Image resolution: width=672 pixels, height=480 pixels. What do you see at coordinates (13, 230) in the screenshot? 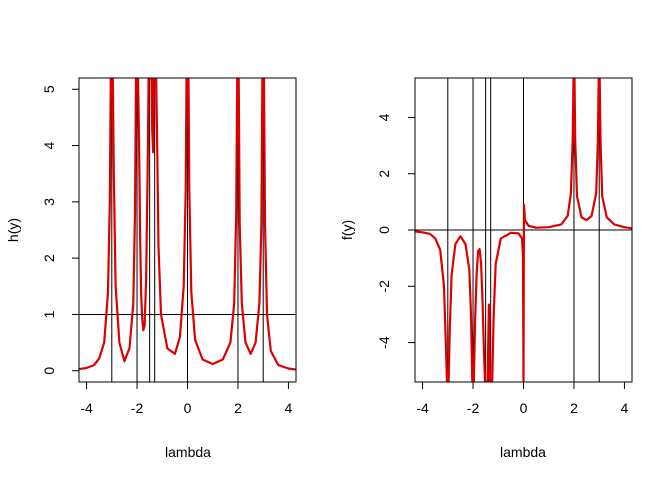
I see `y-axis-label: h(y)` at bounding box center [13, 230].